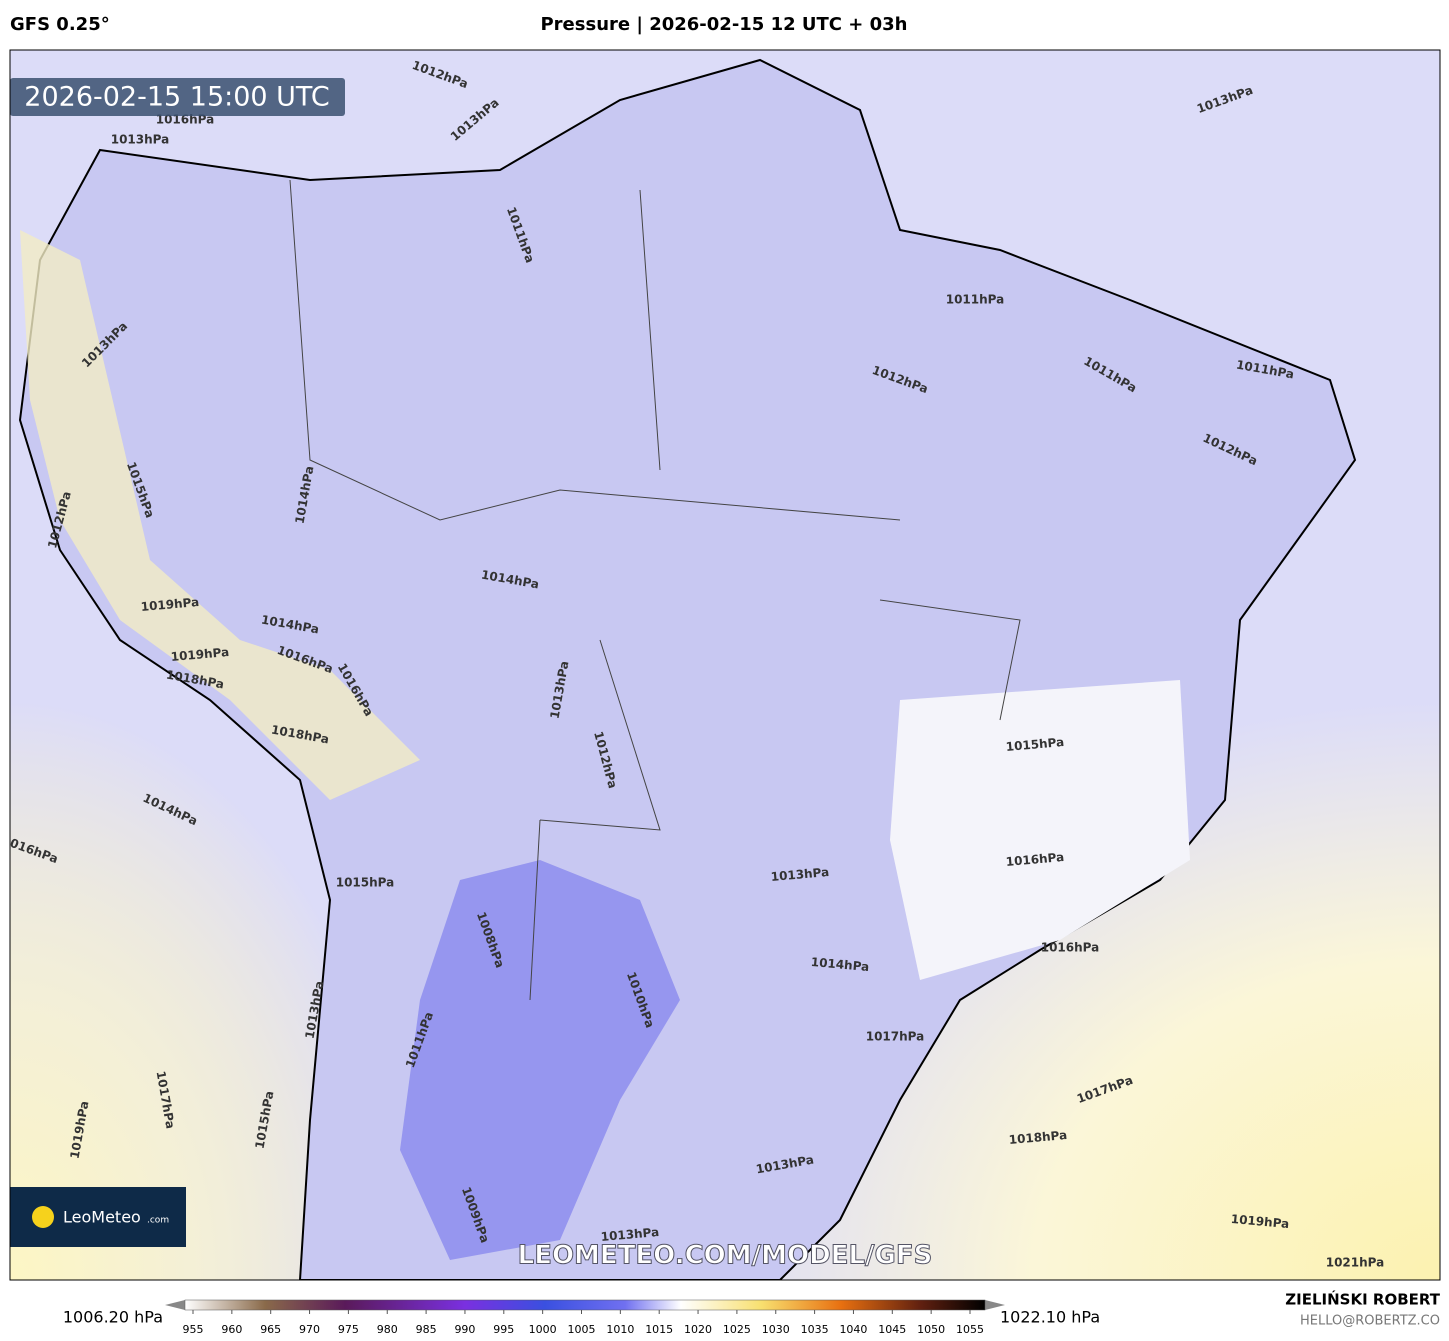 The height and width of the screenshot is (1341, 1449). Describe the element at coordinates (840, 964) in the screenshot. I see `contour-label: 1014hPa` at that location.